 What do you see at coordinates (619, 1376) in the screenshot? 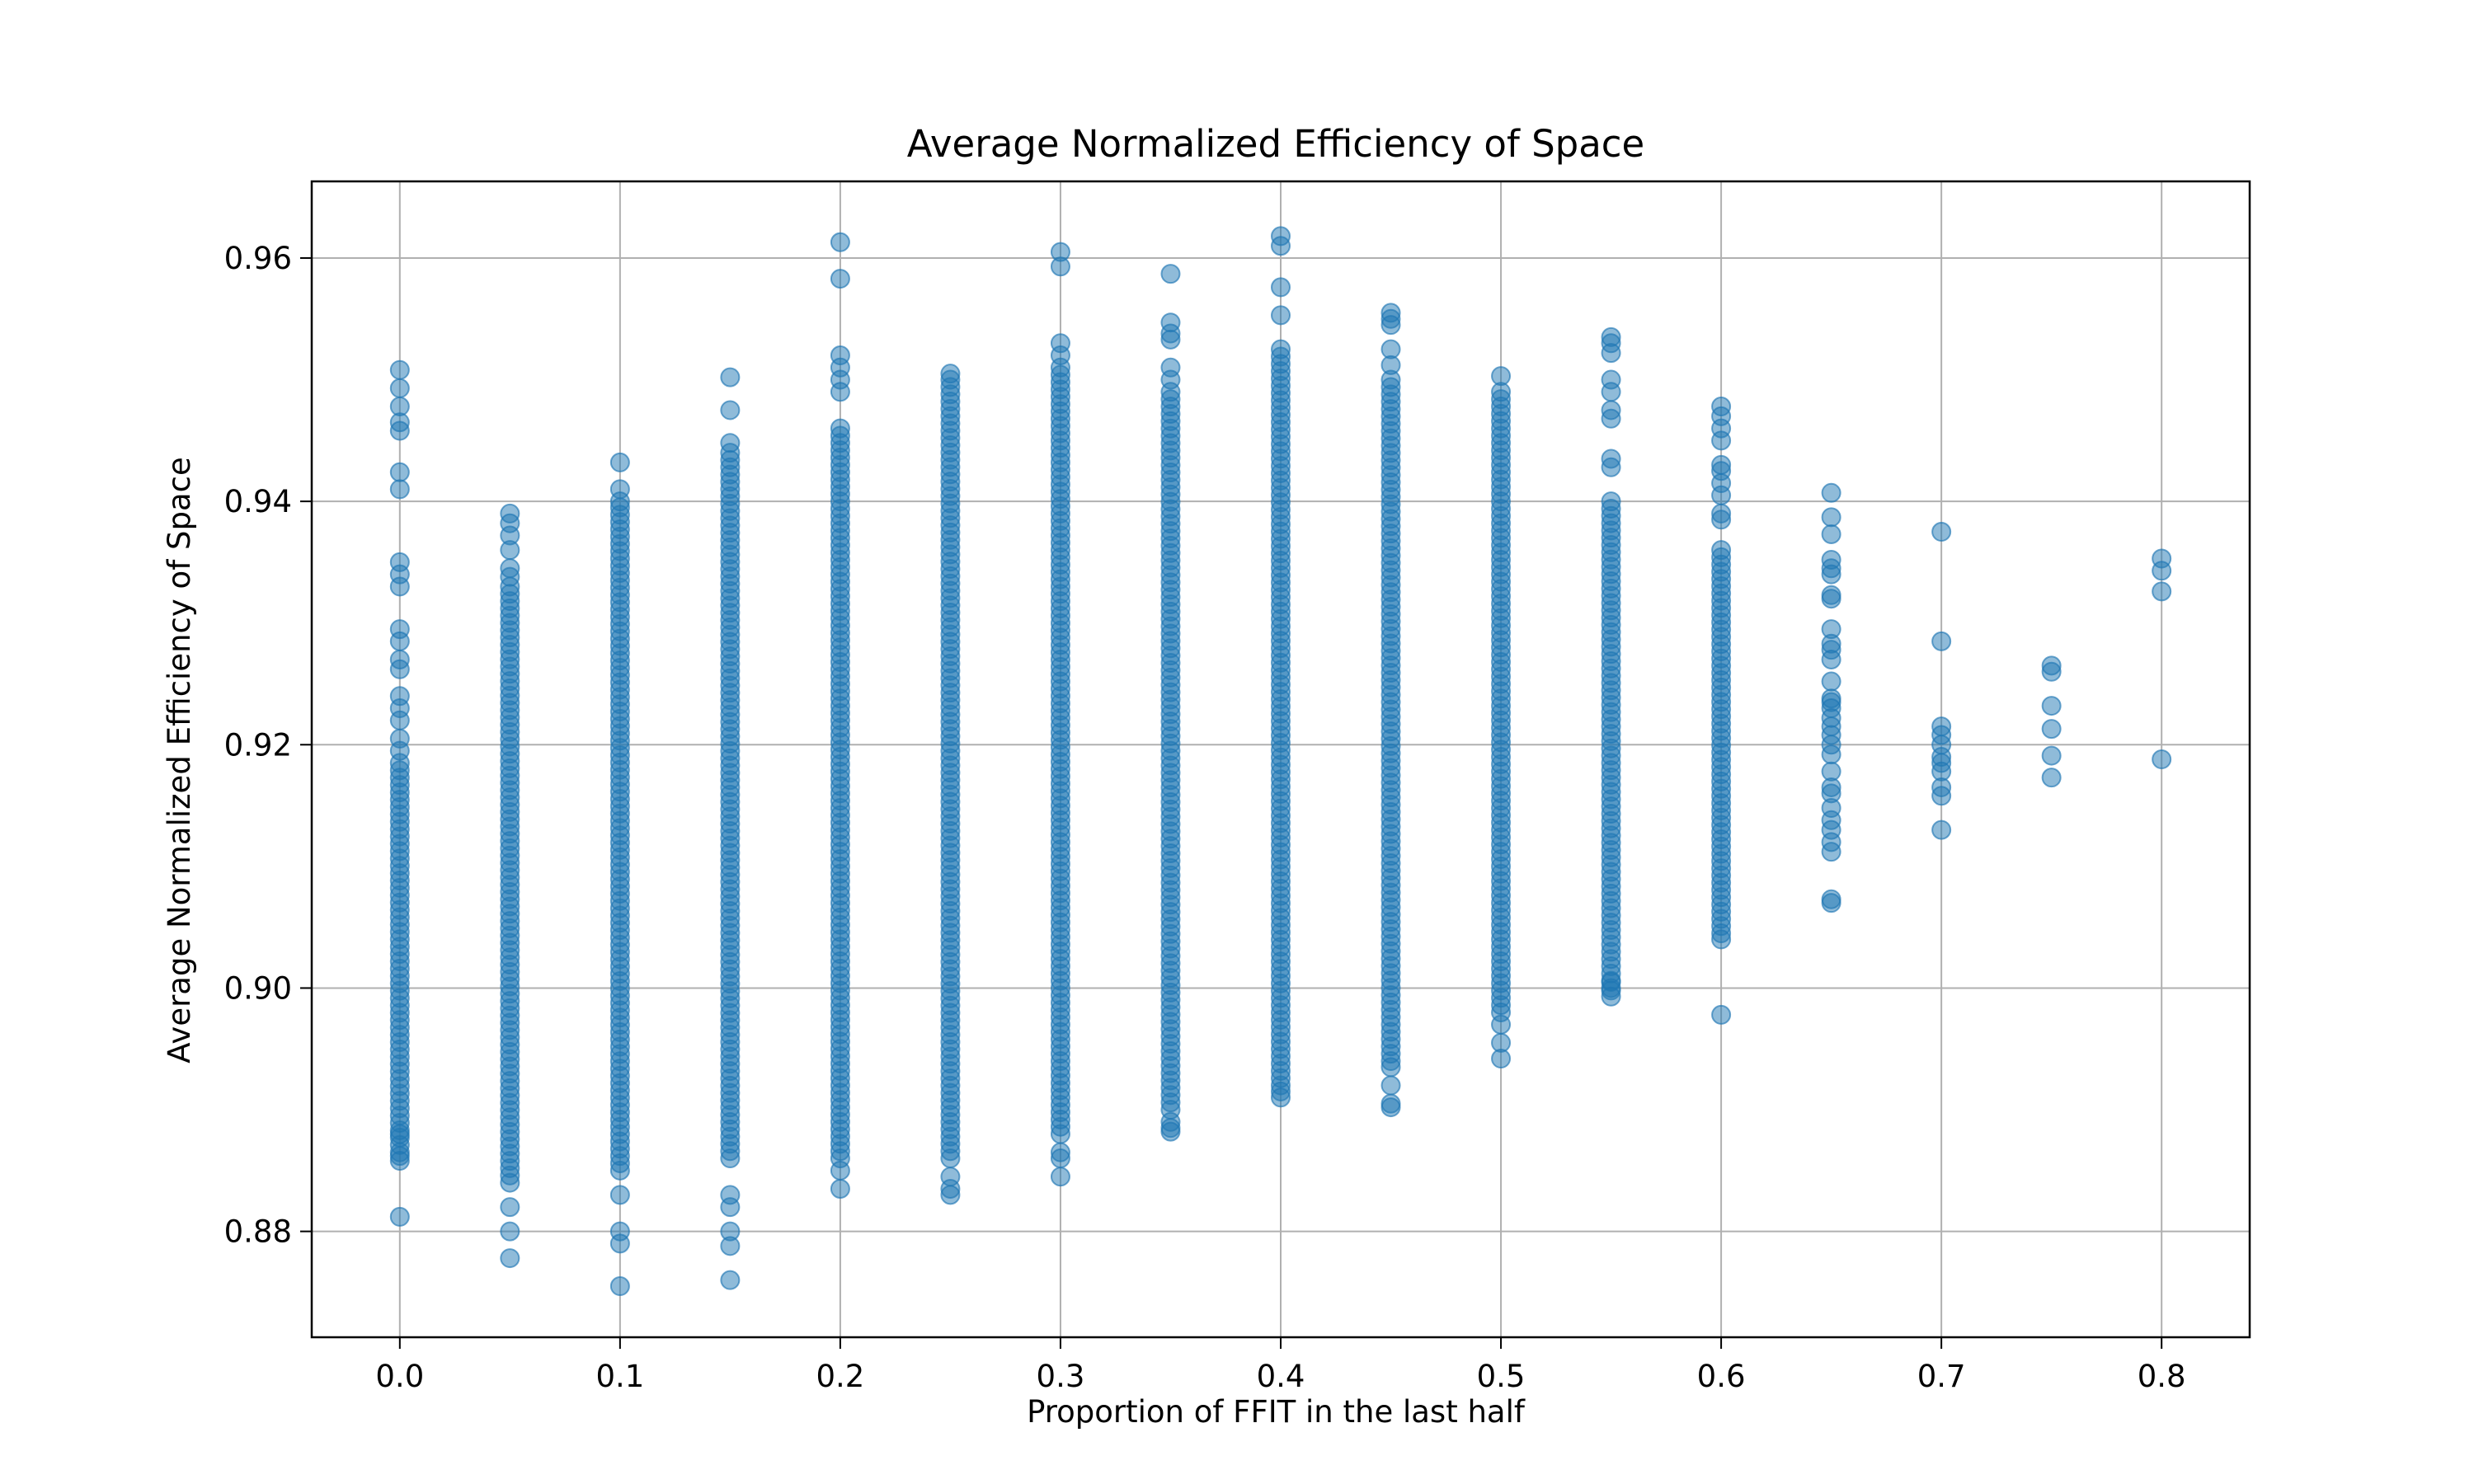
I see `x-tick-label: 0.1` at bounding box center [619, 1376].